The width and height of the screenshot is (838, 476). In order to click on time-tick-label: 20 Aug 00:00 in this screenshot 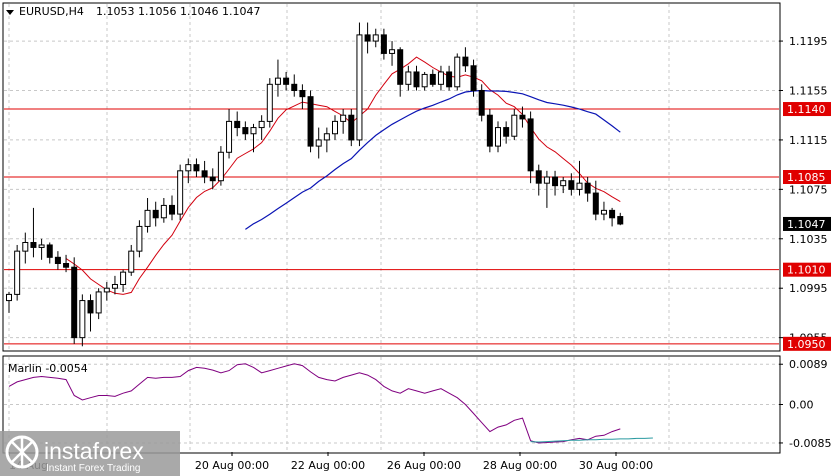, I will do `click(232, 465)`.